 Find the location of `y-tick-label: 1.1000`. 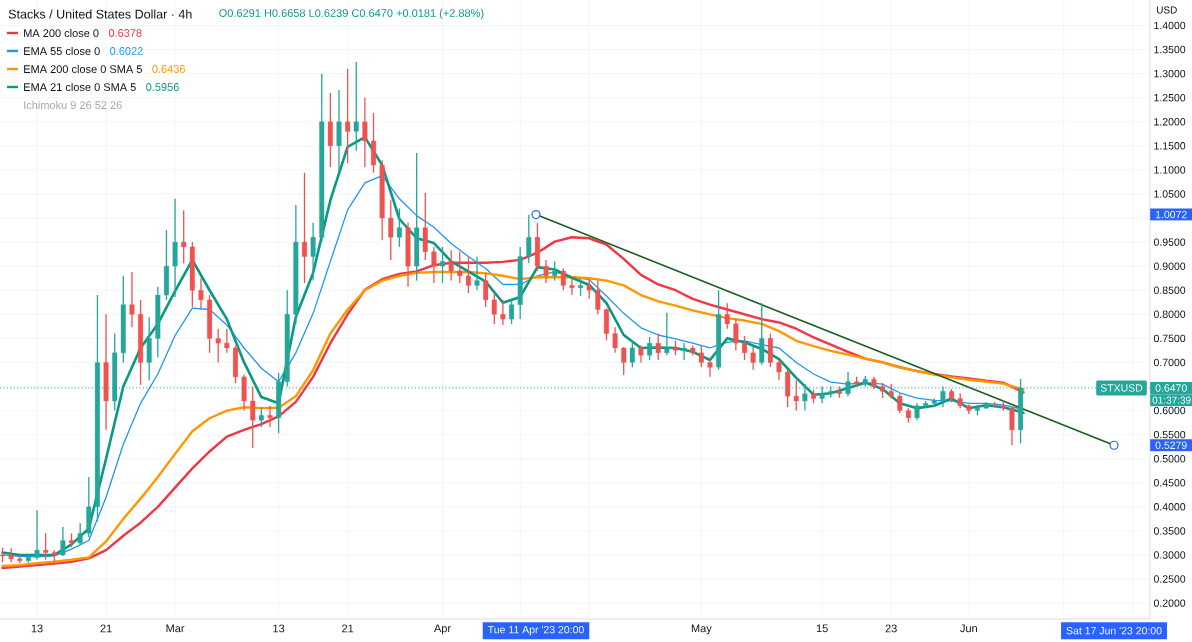

y-tick-label: 1.1000 is located at coordinates (1170, 170).